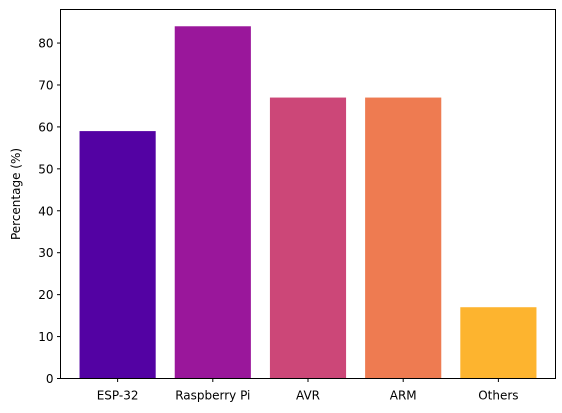  I want to click on bar-avr, so click(308, 238).